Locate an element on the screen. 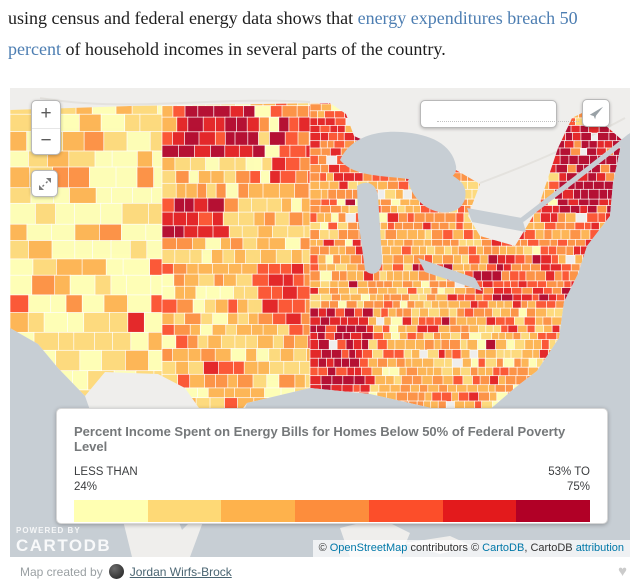 The image size is (640, 586). lake-ontario is located at coordinates (496, 220).